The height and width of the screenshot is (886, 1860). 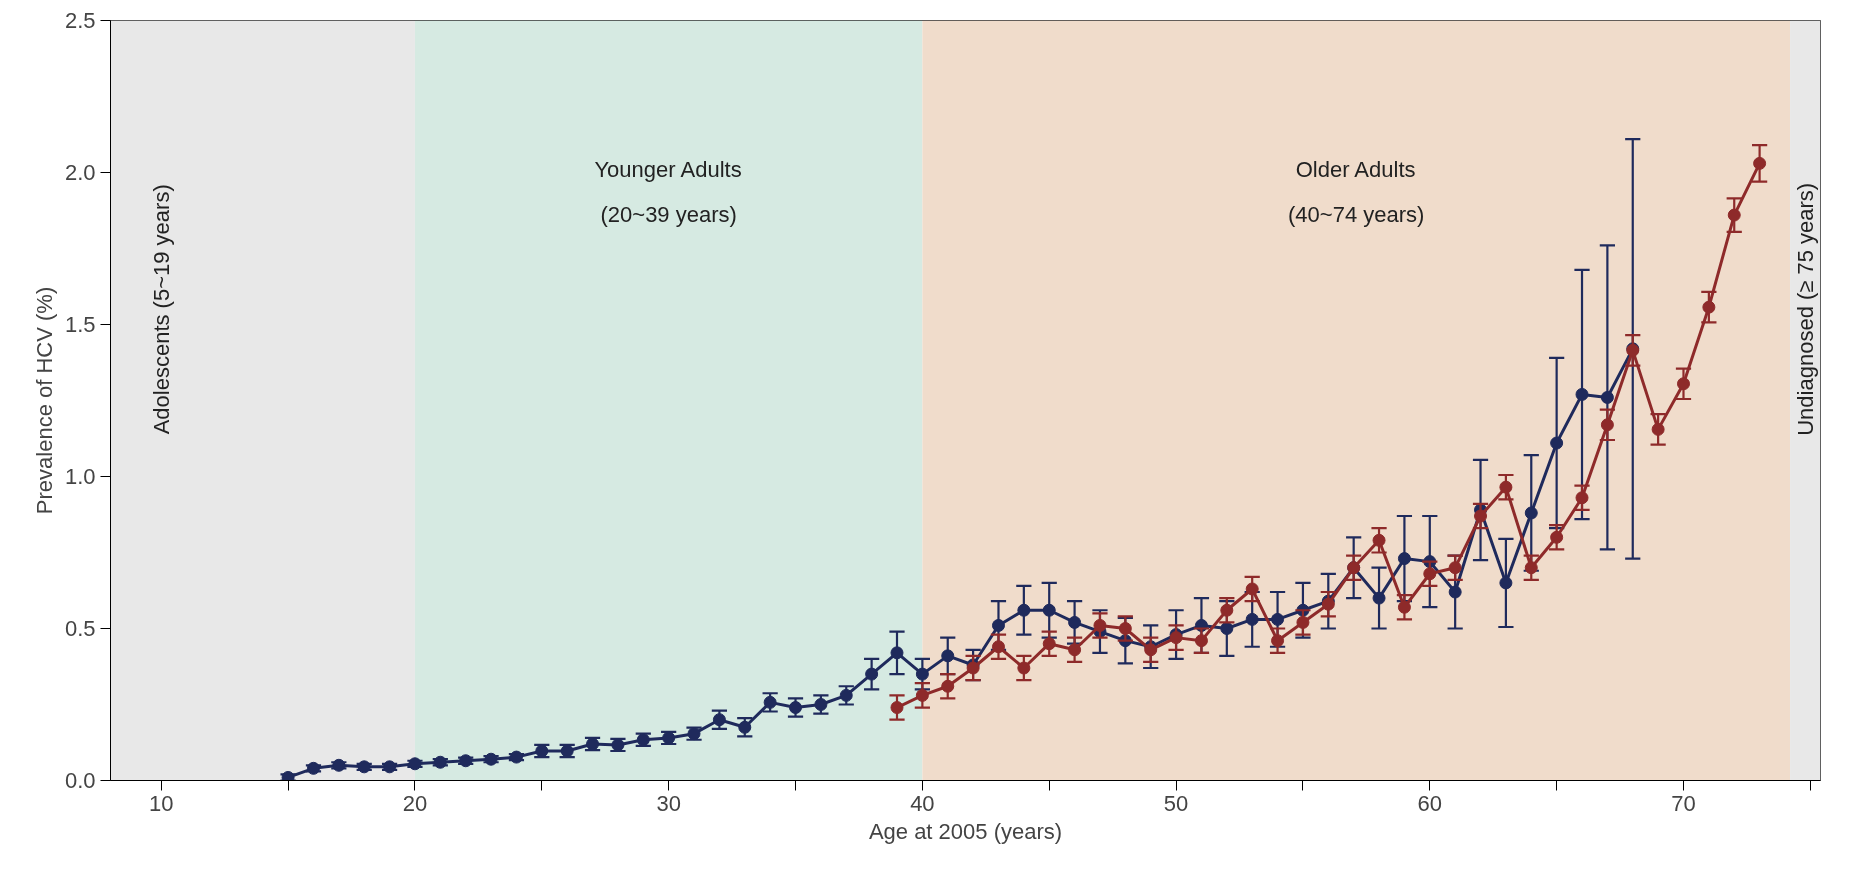 I want to click on y-tick-label: 2.0, so click(x=80, y=172).